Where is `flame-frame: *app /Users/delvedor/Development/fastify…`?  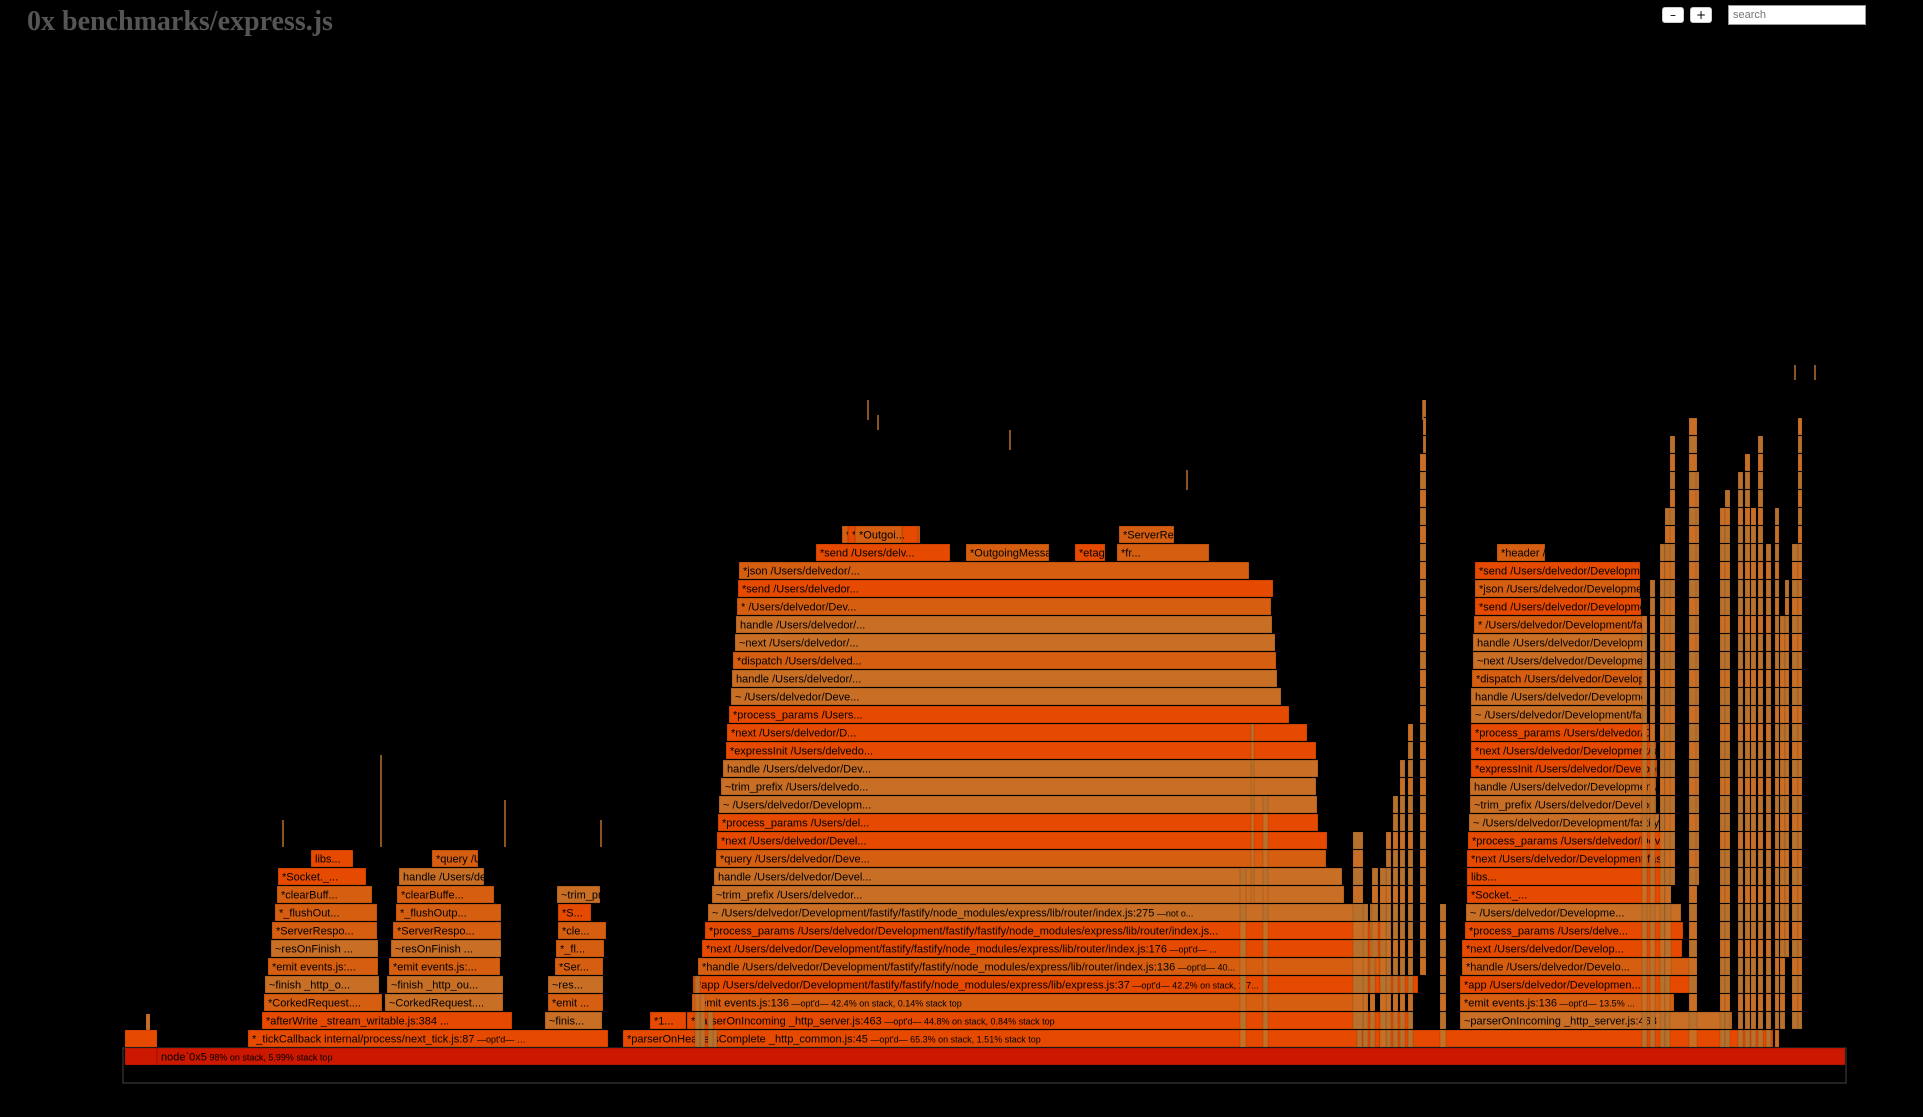 flame-frame: *app /Users/delvedor/Development/fastify… is located at coordinates (1055, 984).